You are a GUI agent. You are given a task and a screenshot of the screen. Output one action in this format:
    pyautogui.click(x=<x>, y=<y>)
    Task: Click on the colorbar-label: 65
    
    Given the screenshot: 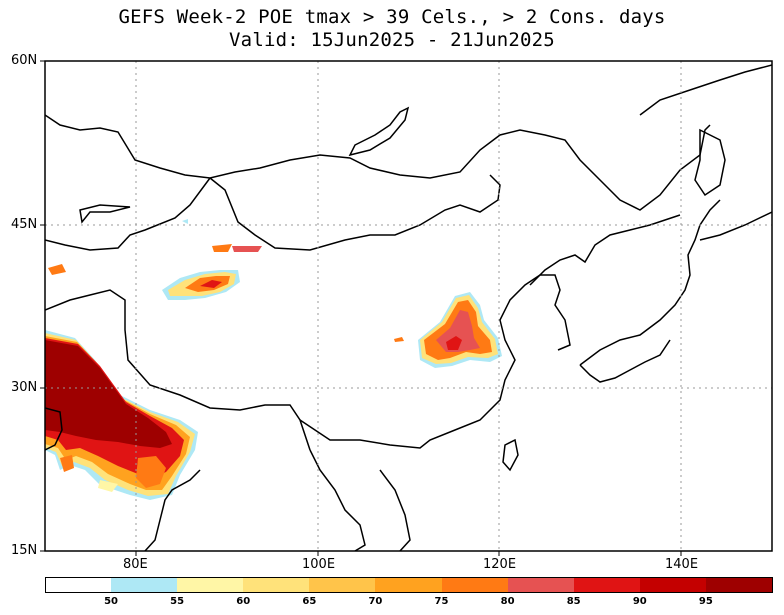 What is the action you would take?
    pyautogui.click(x=309, y=601)
    